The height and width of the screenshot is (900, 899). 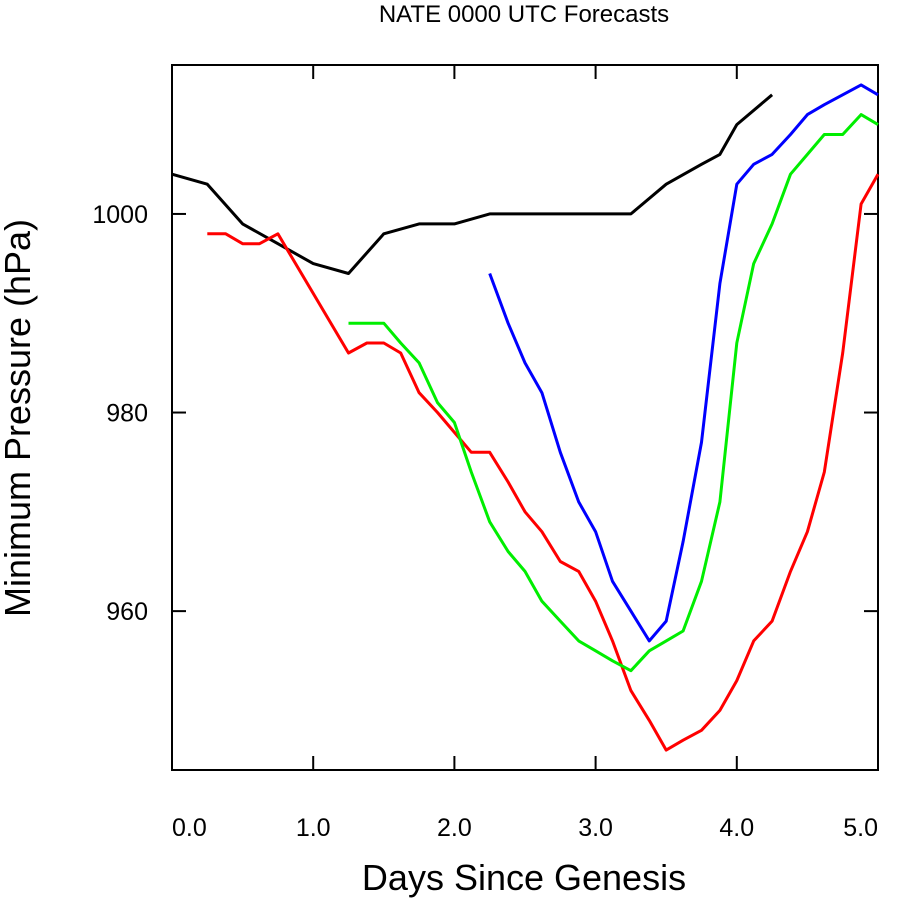 I want to click on x-tick-label: 4.0, so click(x=736, y=828).